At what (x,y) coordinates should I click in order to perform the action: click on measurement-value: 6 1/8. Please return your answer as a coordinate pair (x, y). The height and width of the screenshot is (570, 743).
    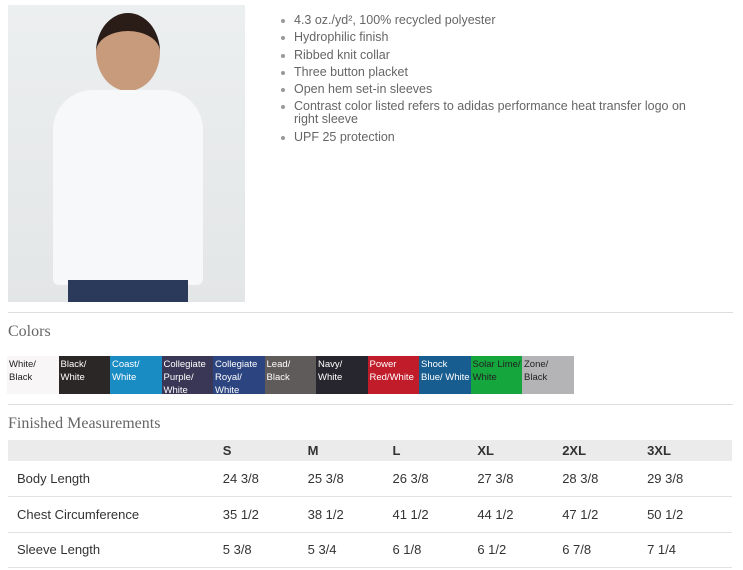
    Looking at the image, I should click on (435, 550).